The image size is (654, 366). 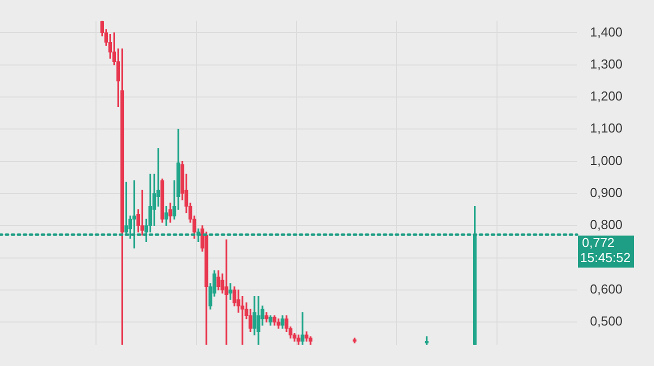 What do you see at coordinates (606, 288) in the screenshot?
I see `y-tick-label: 0,600` at bounding box center [606, 288].